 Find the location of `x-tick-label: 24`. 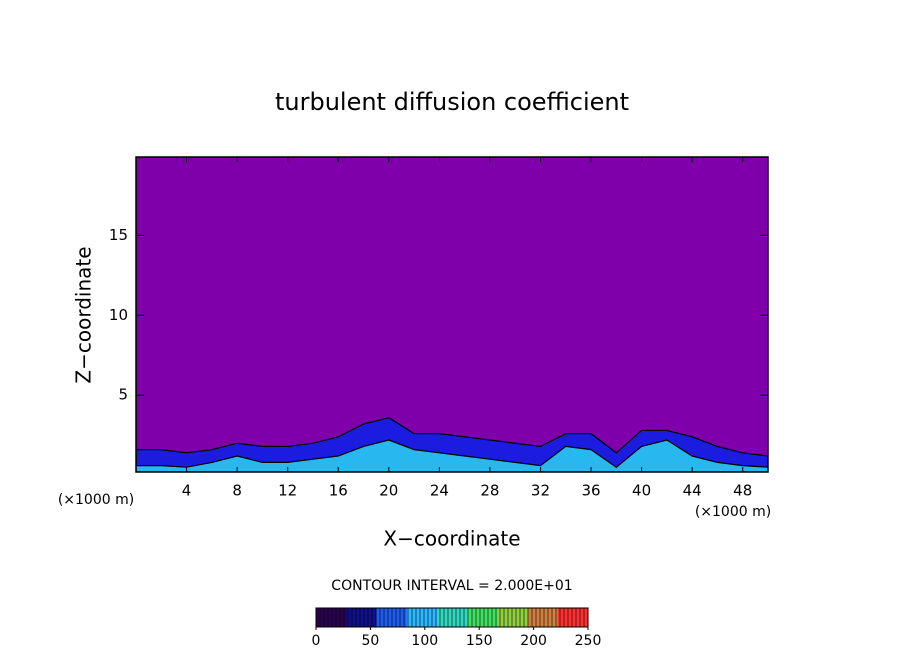

x-tick-label: 24 is located at coordinates (439, 491).